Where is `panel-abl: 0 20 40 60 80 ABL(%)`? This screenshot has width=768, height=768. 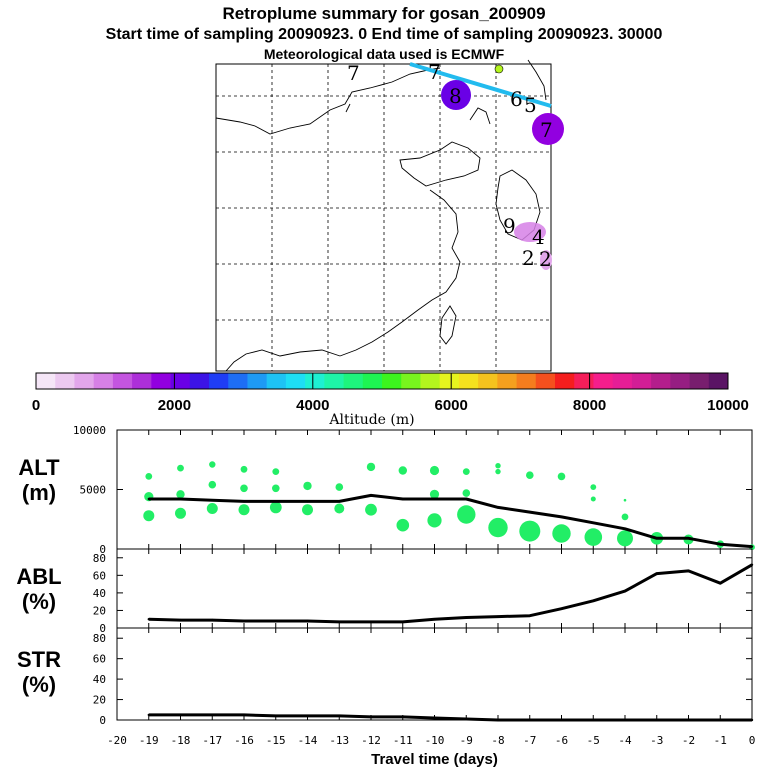 panel-abl: 0 20 40 60 80 ABL(%) is located at coordinates (385, 591).